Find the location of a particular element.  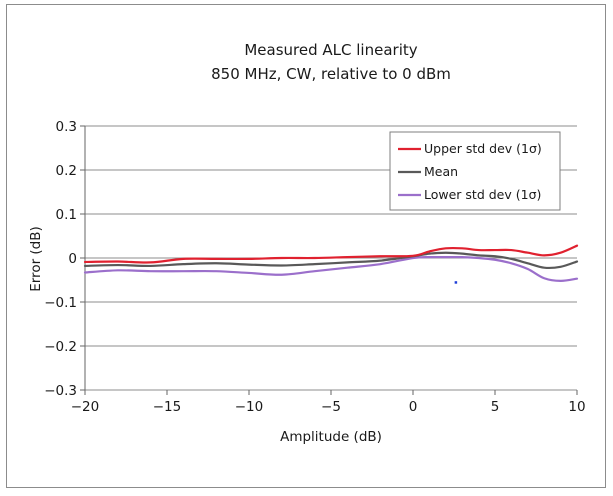

legend-label: Lower std dev (1σ) is located at coordinates (482, 194).